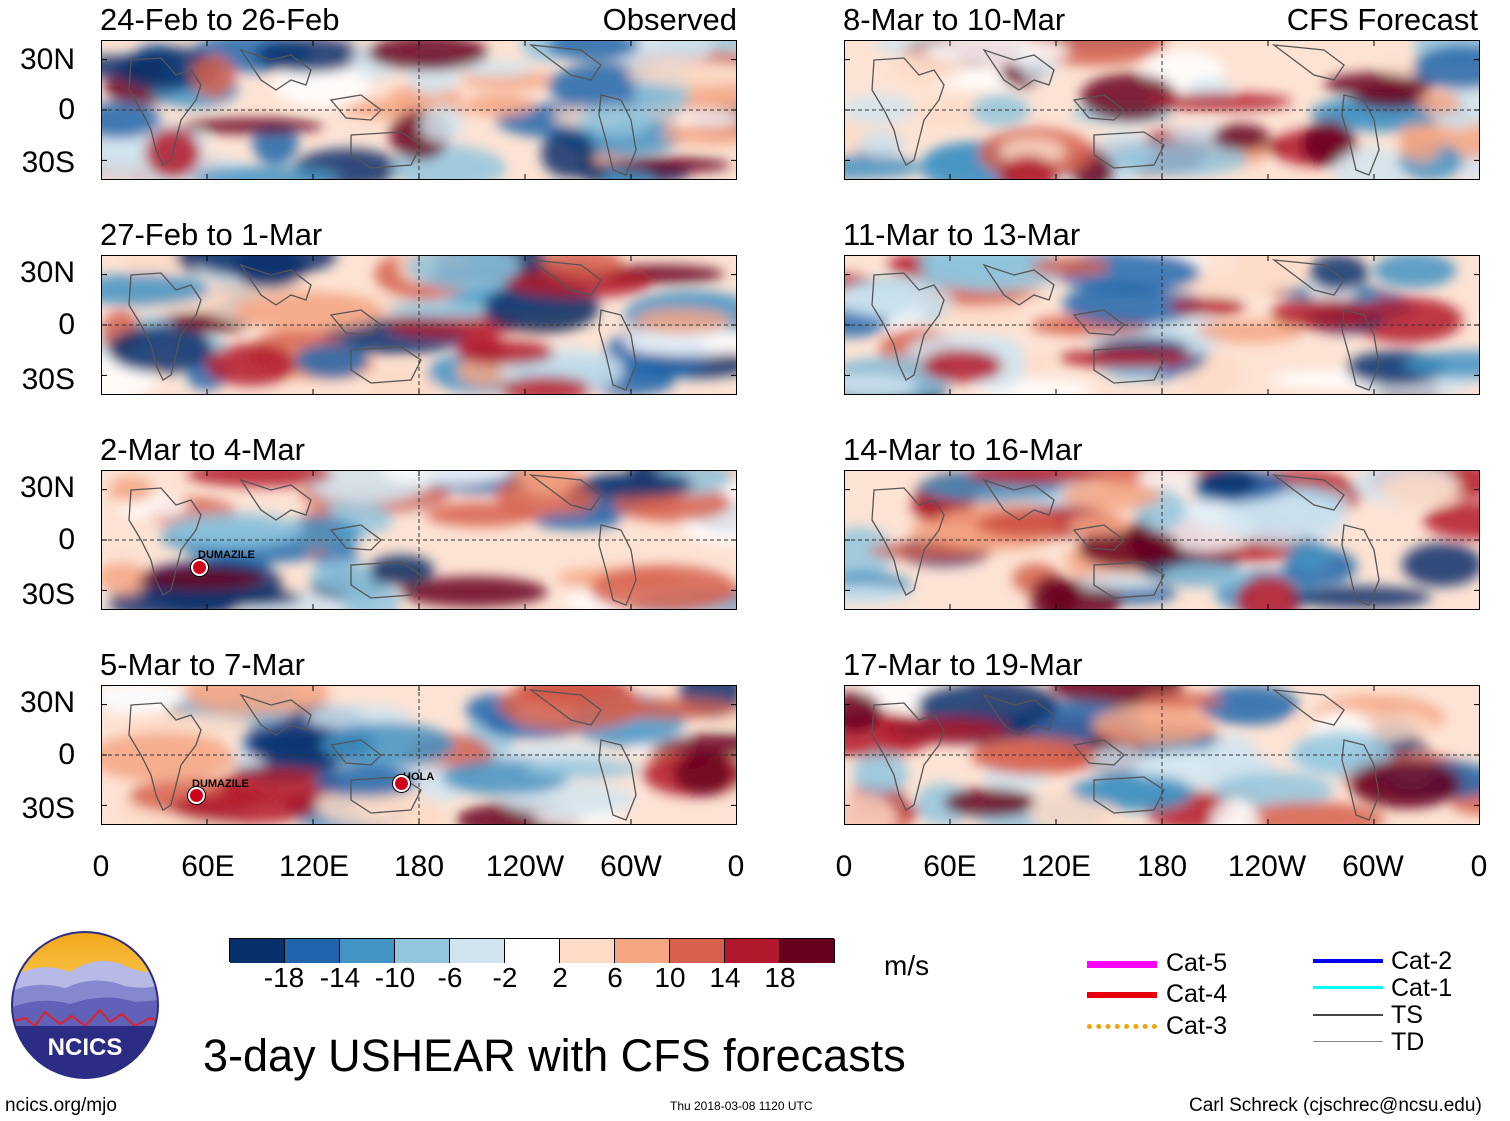 This screenshot has width=1510, height=1121. Describe the element at coordinates (220, 784) in the screenshot. I see `storm-label-dumazile: DUMAZILE` at that location.